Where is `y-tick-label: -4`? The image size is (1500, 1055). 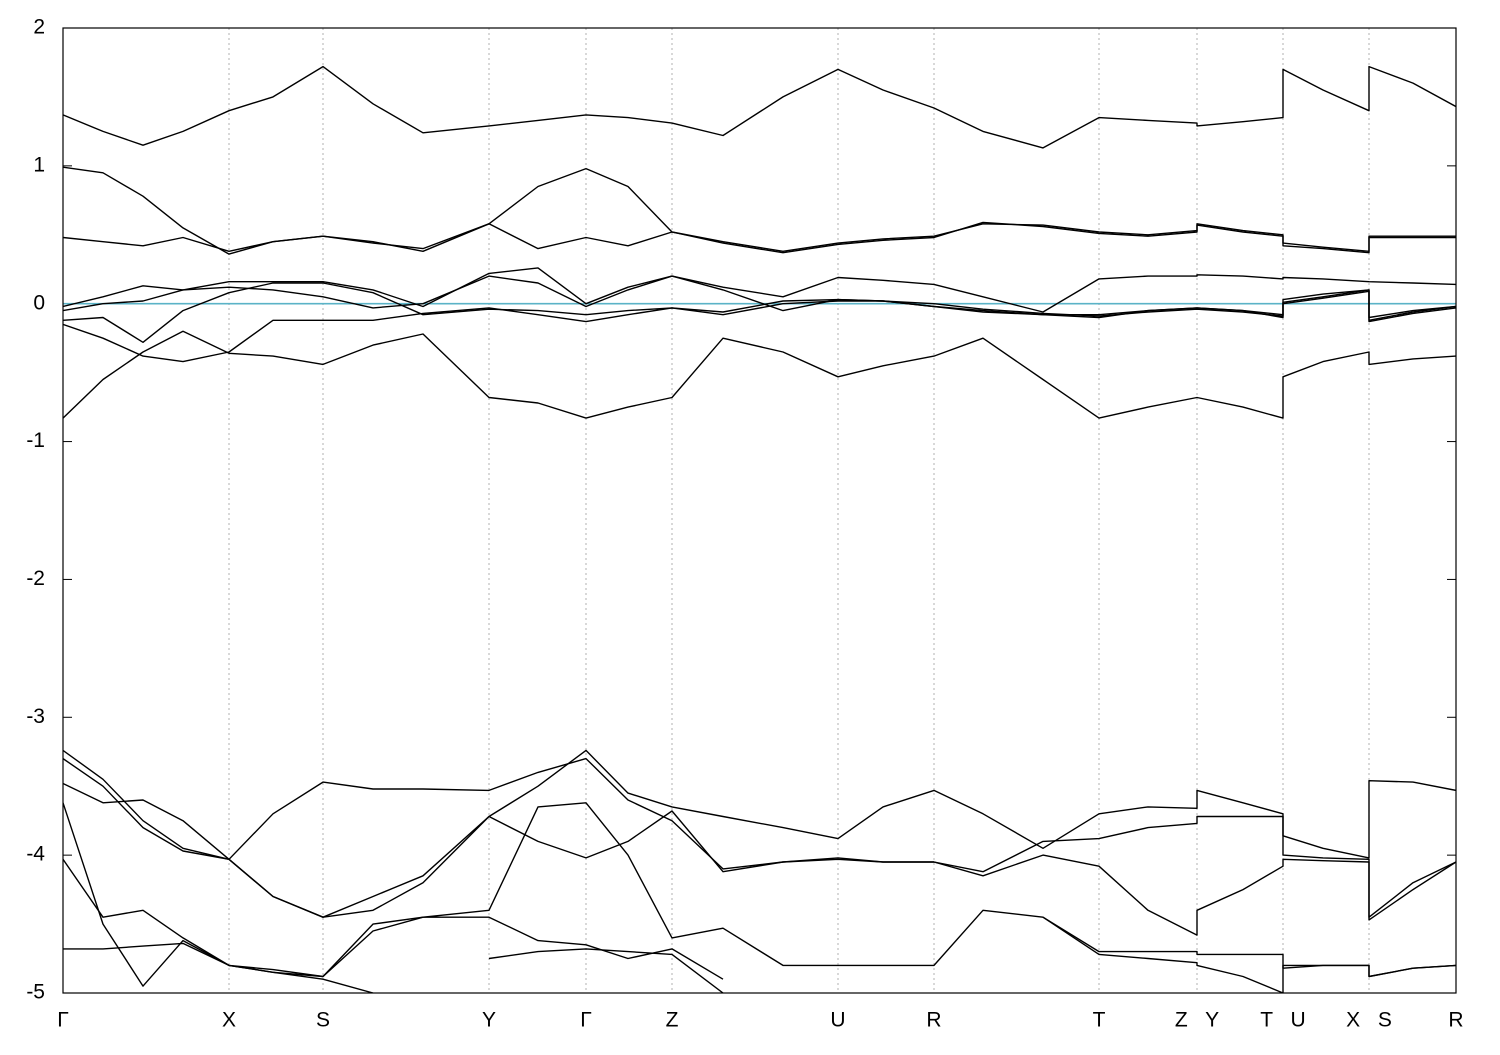
y-tick-label: -4 is located at coordinates (35, 854).